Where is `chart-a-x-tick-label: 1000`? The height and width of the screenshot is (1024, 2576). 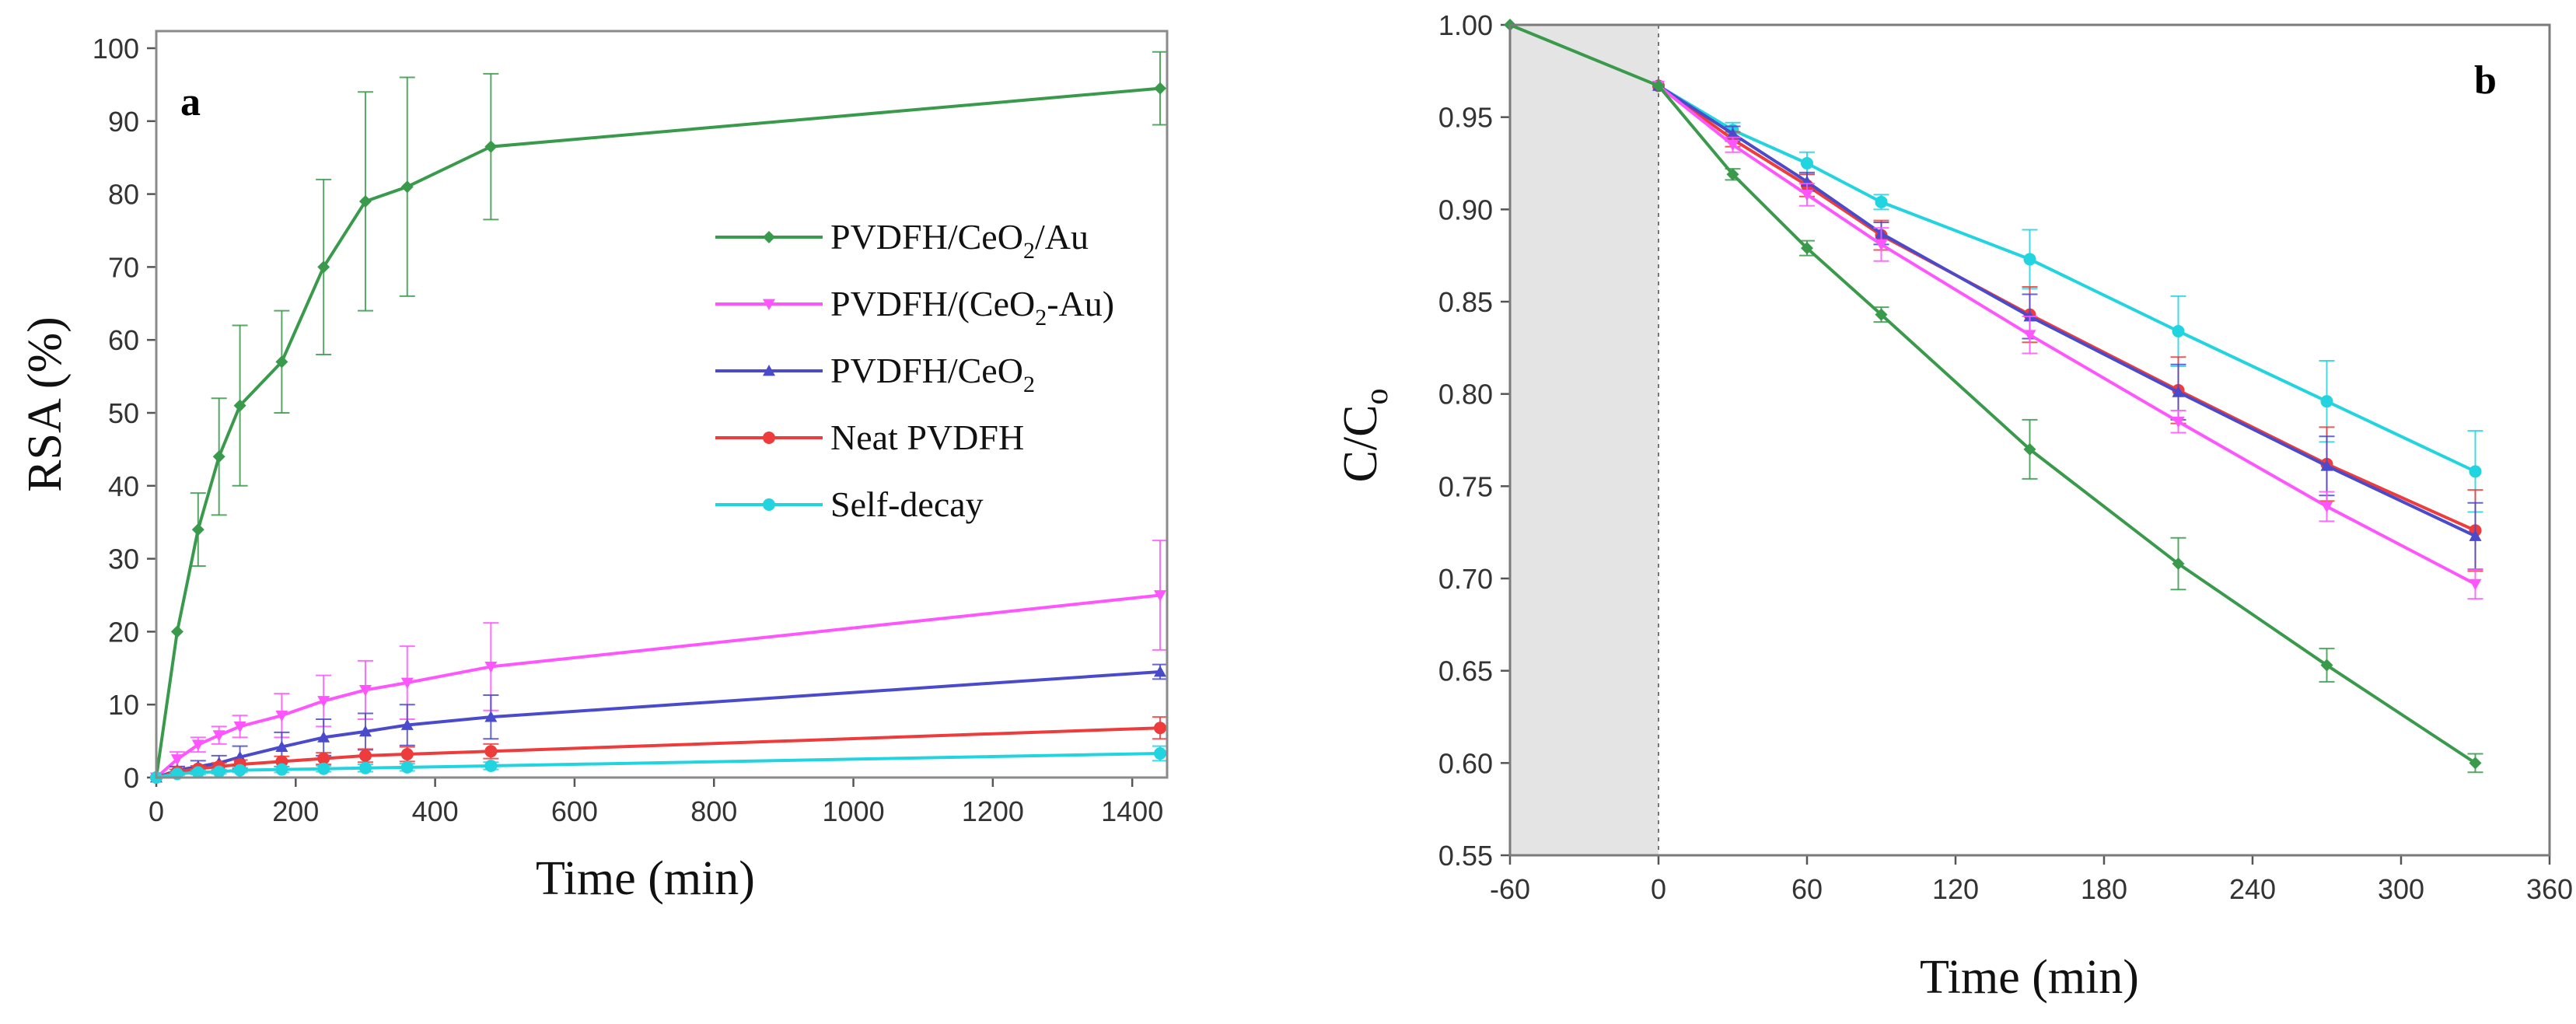
chart-a-x-tick-label: 1000 is located at coordinates (854, 811).